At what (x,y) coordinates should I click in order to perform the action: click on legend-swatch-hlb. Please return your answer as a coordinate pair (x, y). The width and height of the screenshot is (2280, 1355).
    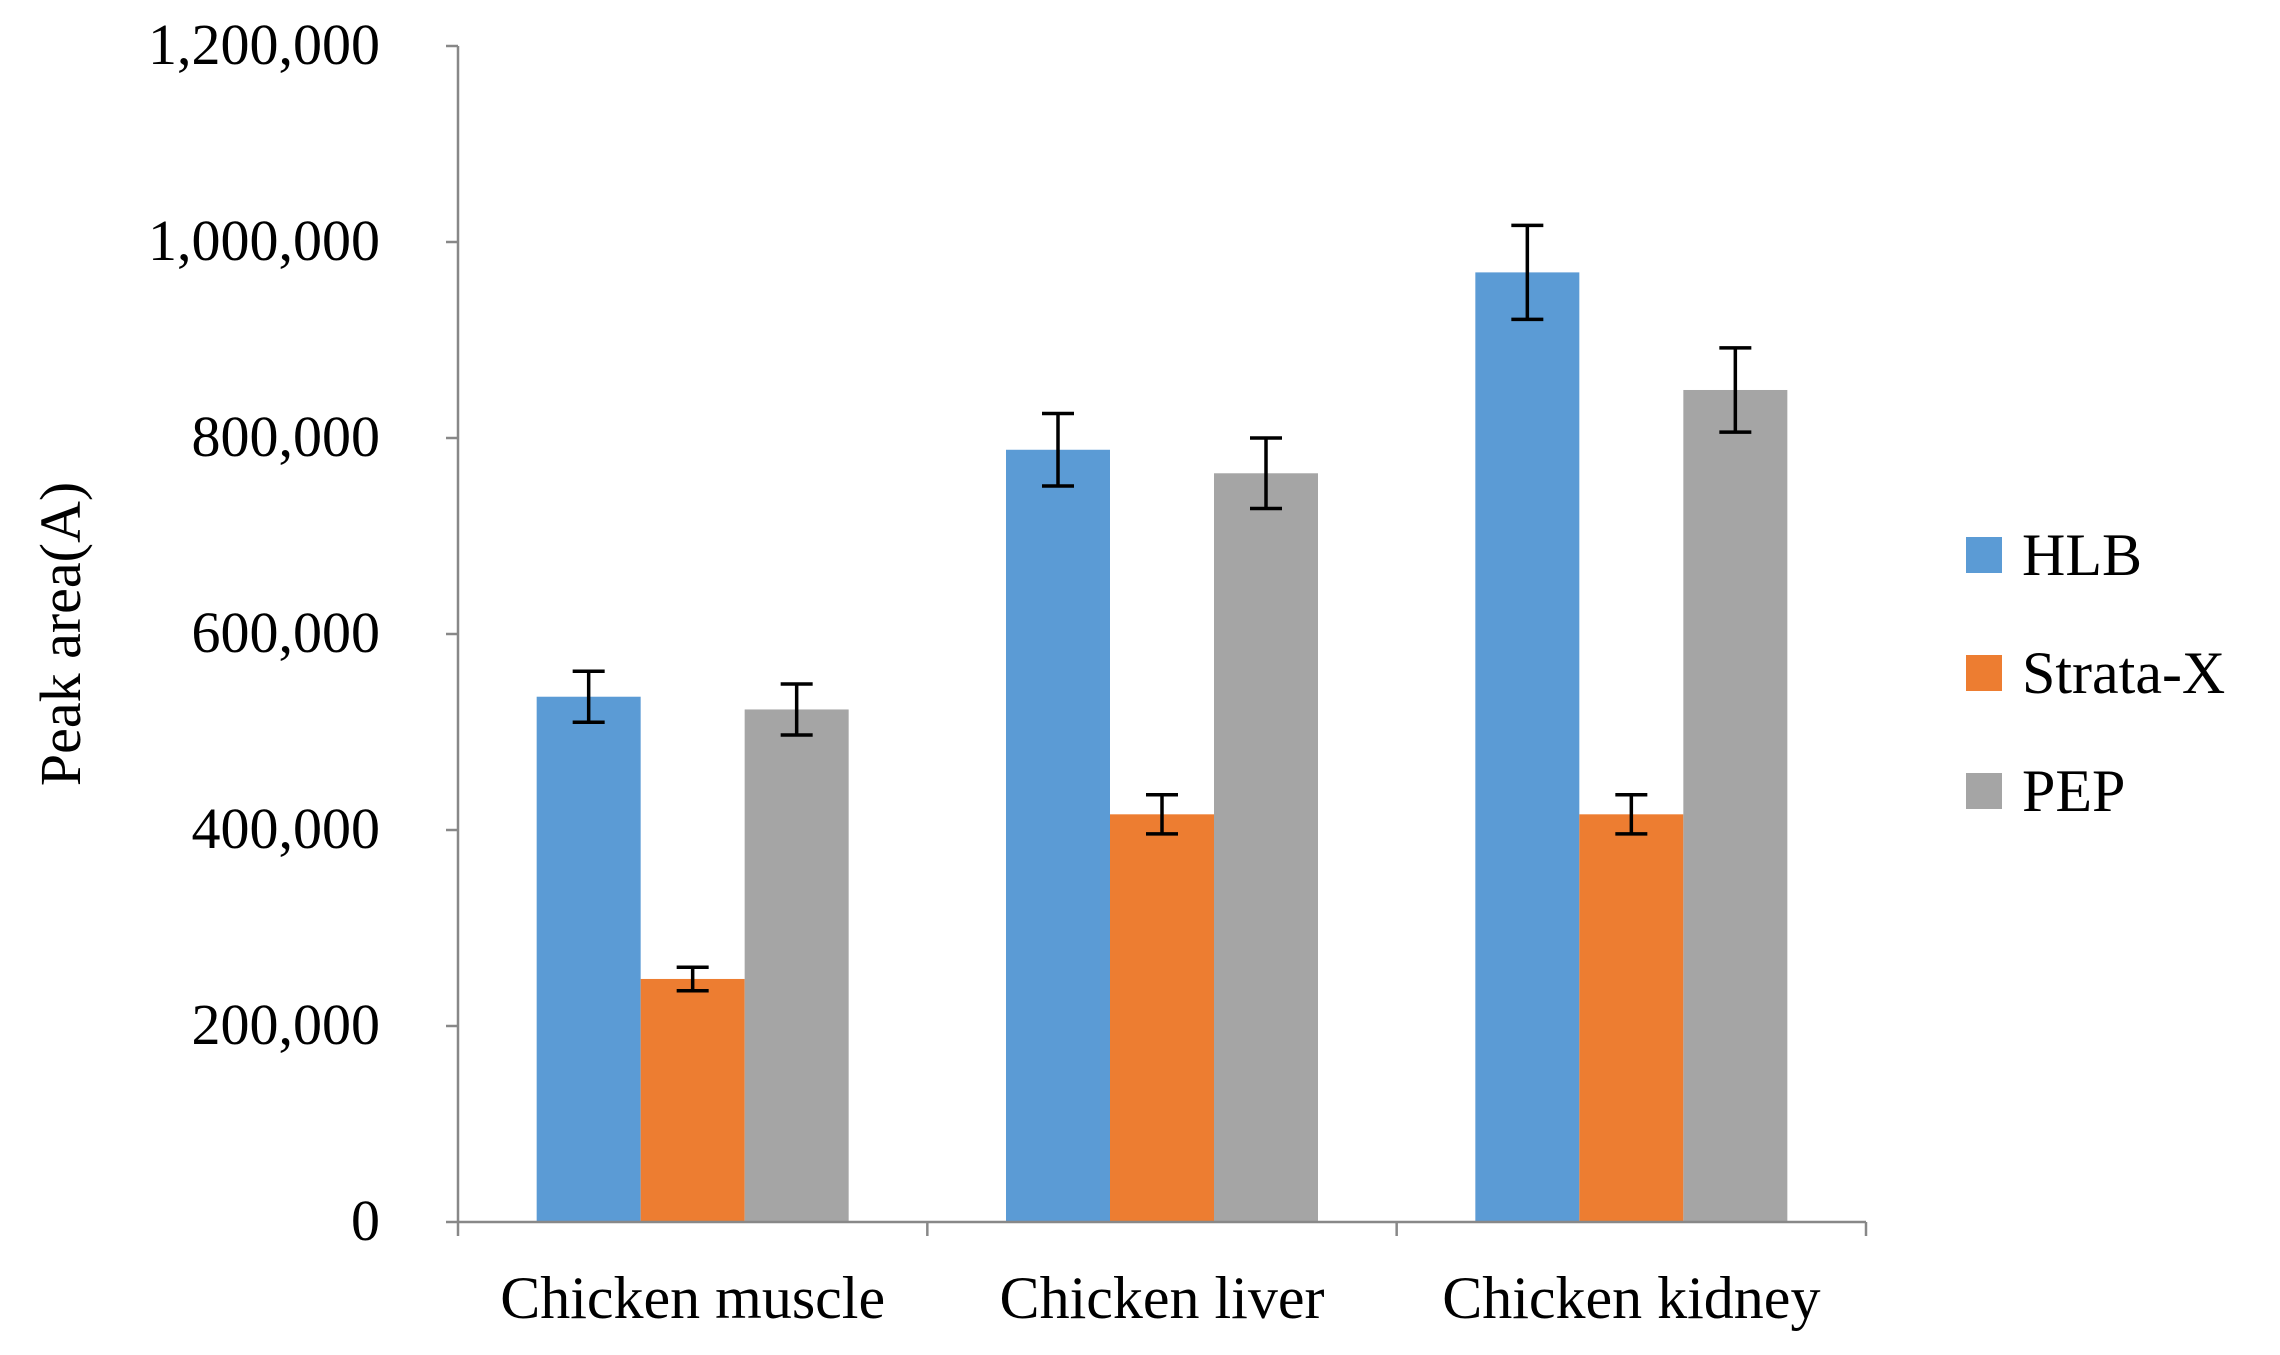
    Looking at the image, I should click on (1984, 555).